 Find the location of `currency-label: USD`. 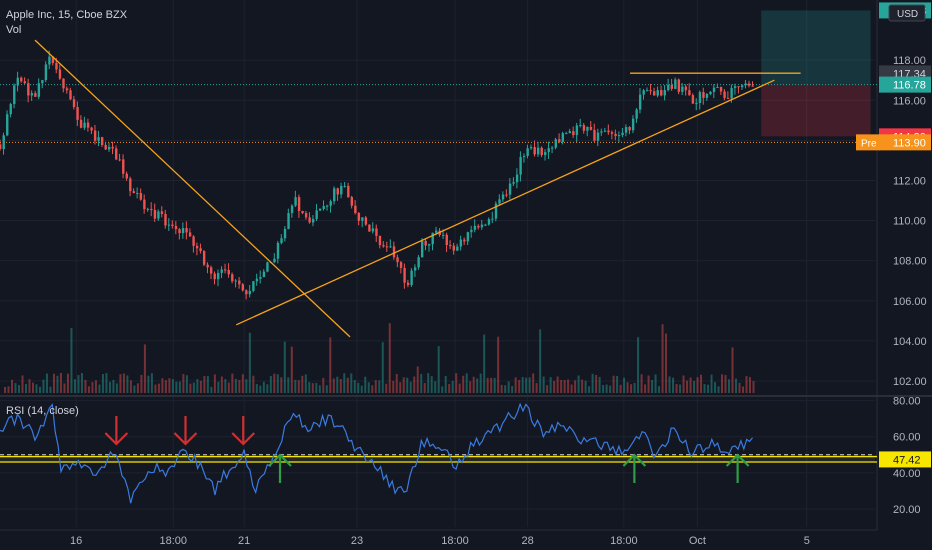

currency-label: USD is located at coordinates (907, 14).